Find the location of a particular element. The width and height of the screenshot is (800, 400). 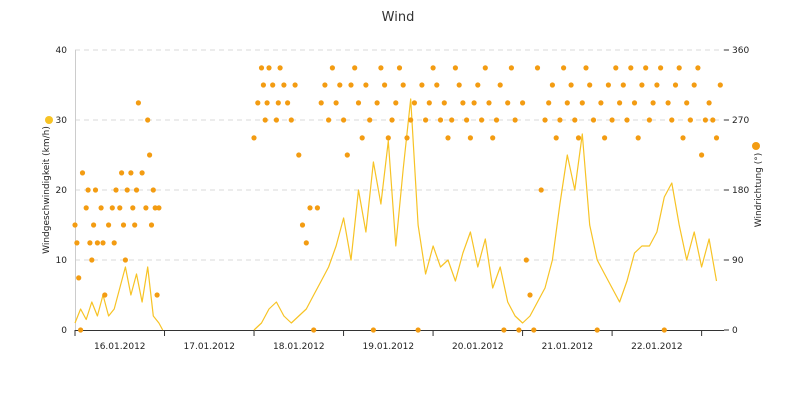

y-right-tick-label: 360 is located at coordinates (740, 51).